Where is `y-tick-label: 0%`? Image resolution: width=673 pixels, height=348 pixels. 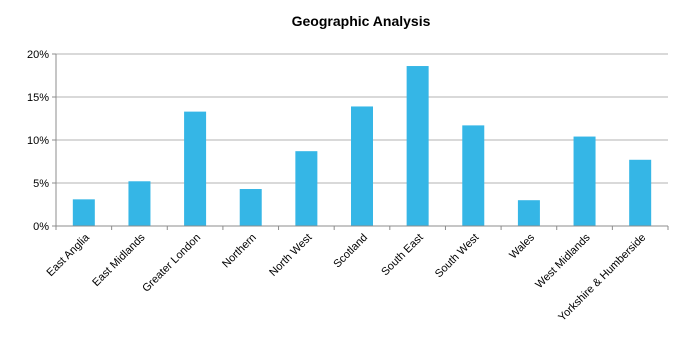 y-tick-label: 0% is located at coordinates (41, 227).